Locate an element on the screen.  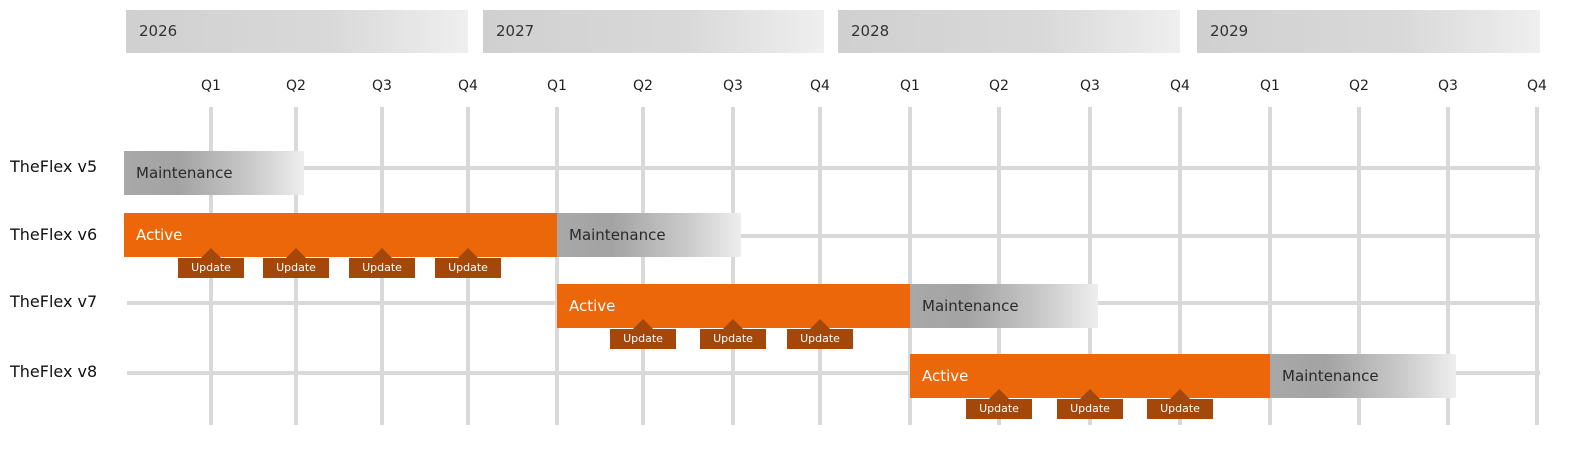
active-phase-bar: Active is located at coordinates (340, 235).